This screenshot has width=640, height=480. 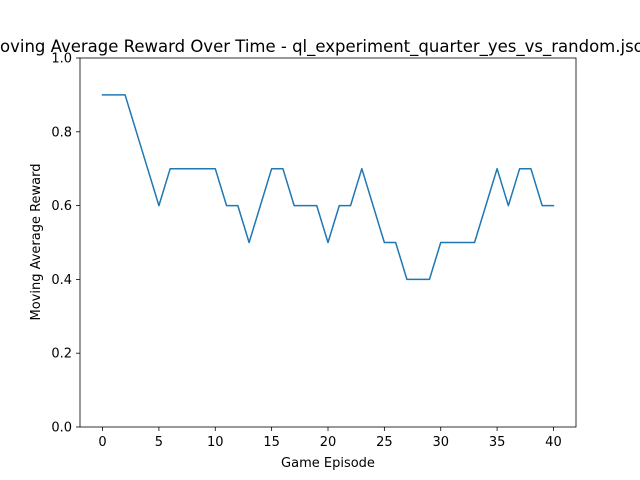 What do you see at coordinates (61, 354) in the screenshot?
I see `y-tick-label: 0.2` at bounding box center [61, 354].